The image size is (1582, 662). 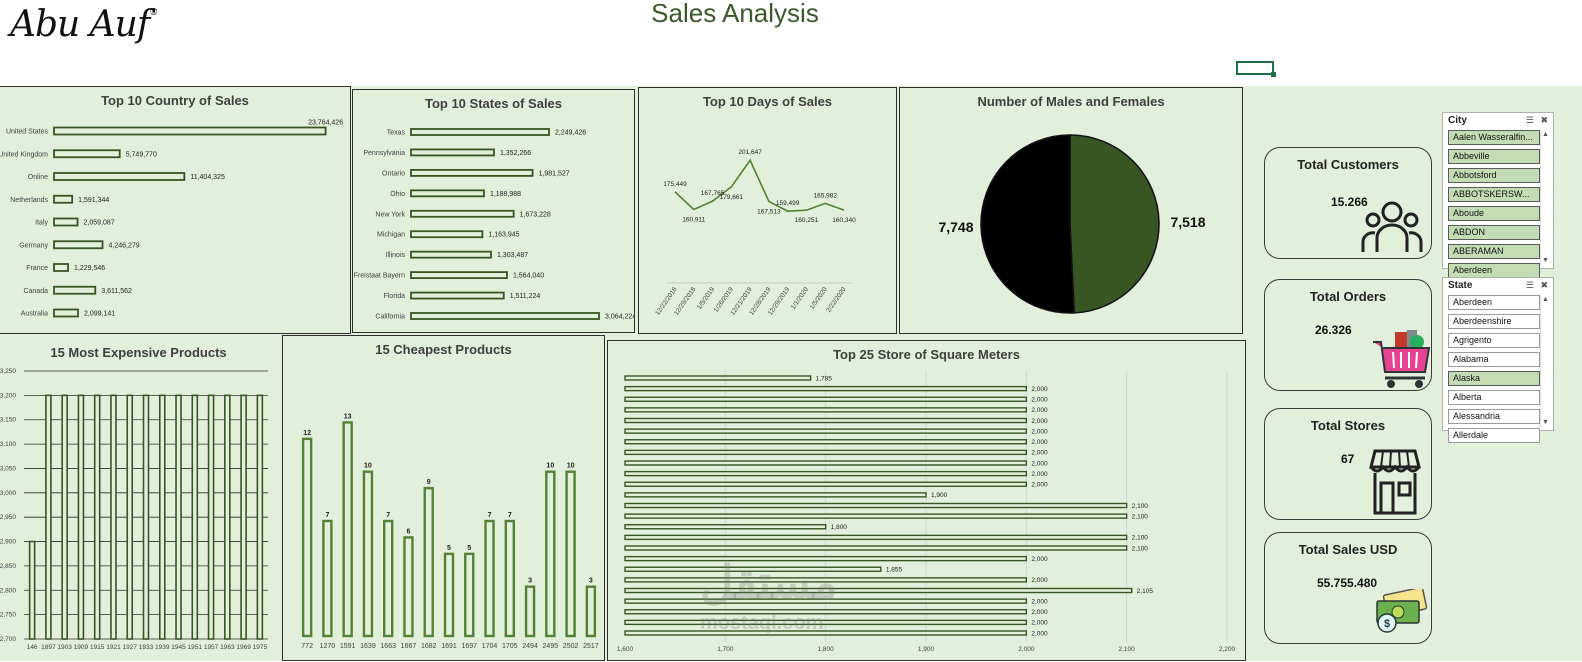 I want to click on category-label: Freistaat Bayern, so click(x=379, y=276).